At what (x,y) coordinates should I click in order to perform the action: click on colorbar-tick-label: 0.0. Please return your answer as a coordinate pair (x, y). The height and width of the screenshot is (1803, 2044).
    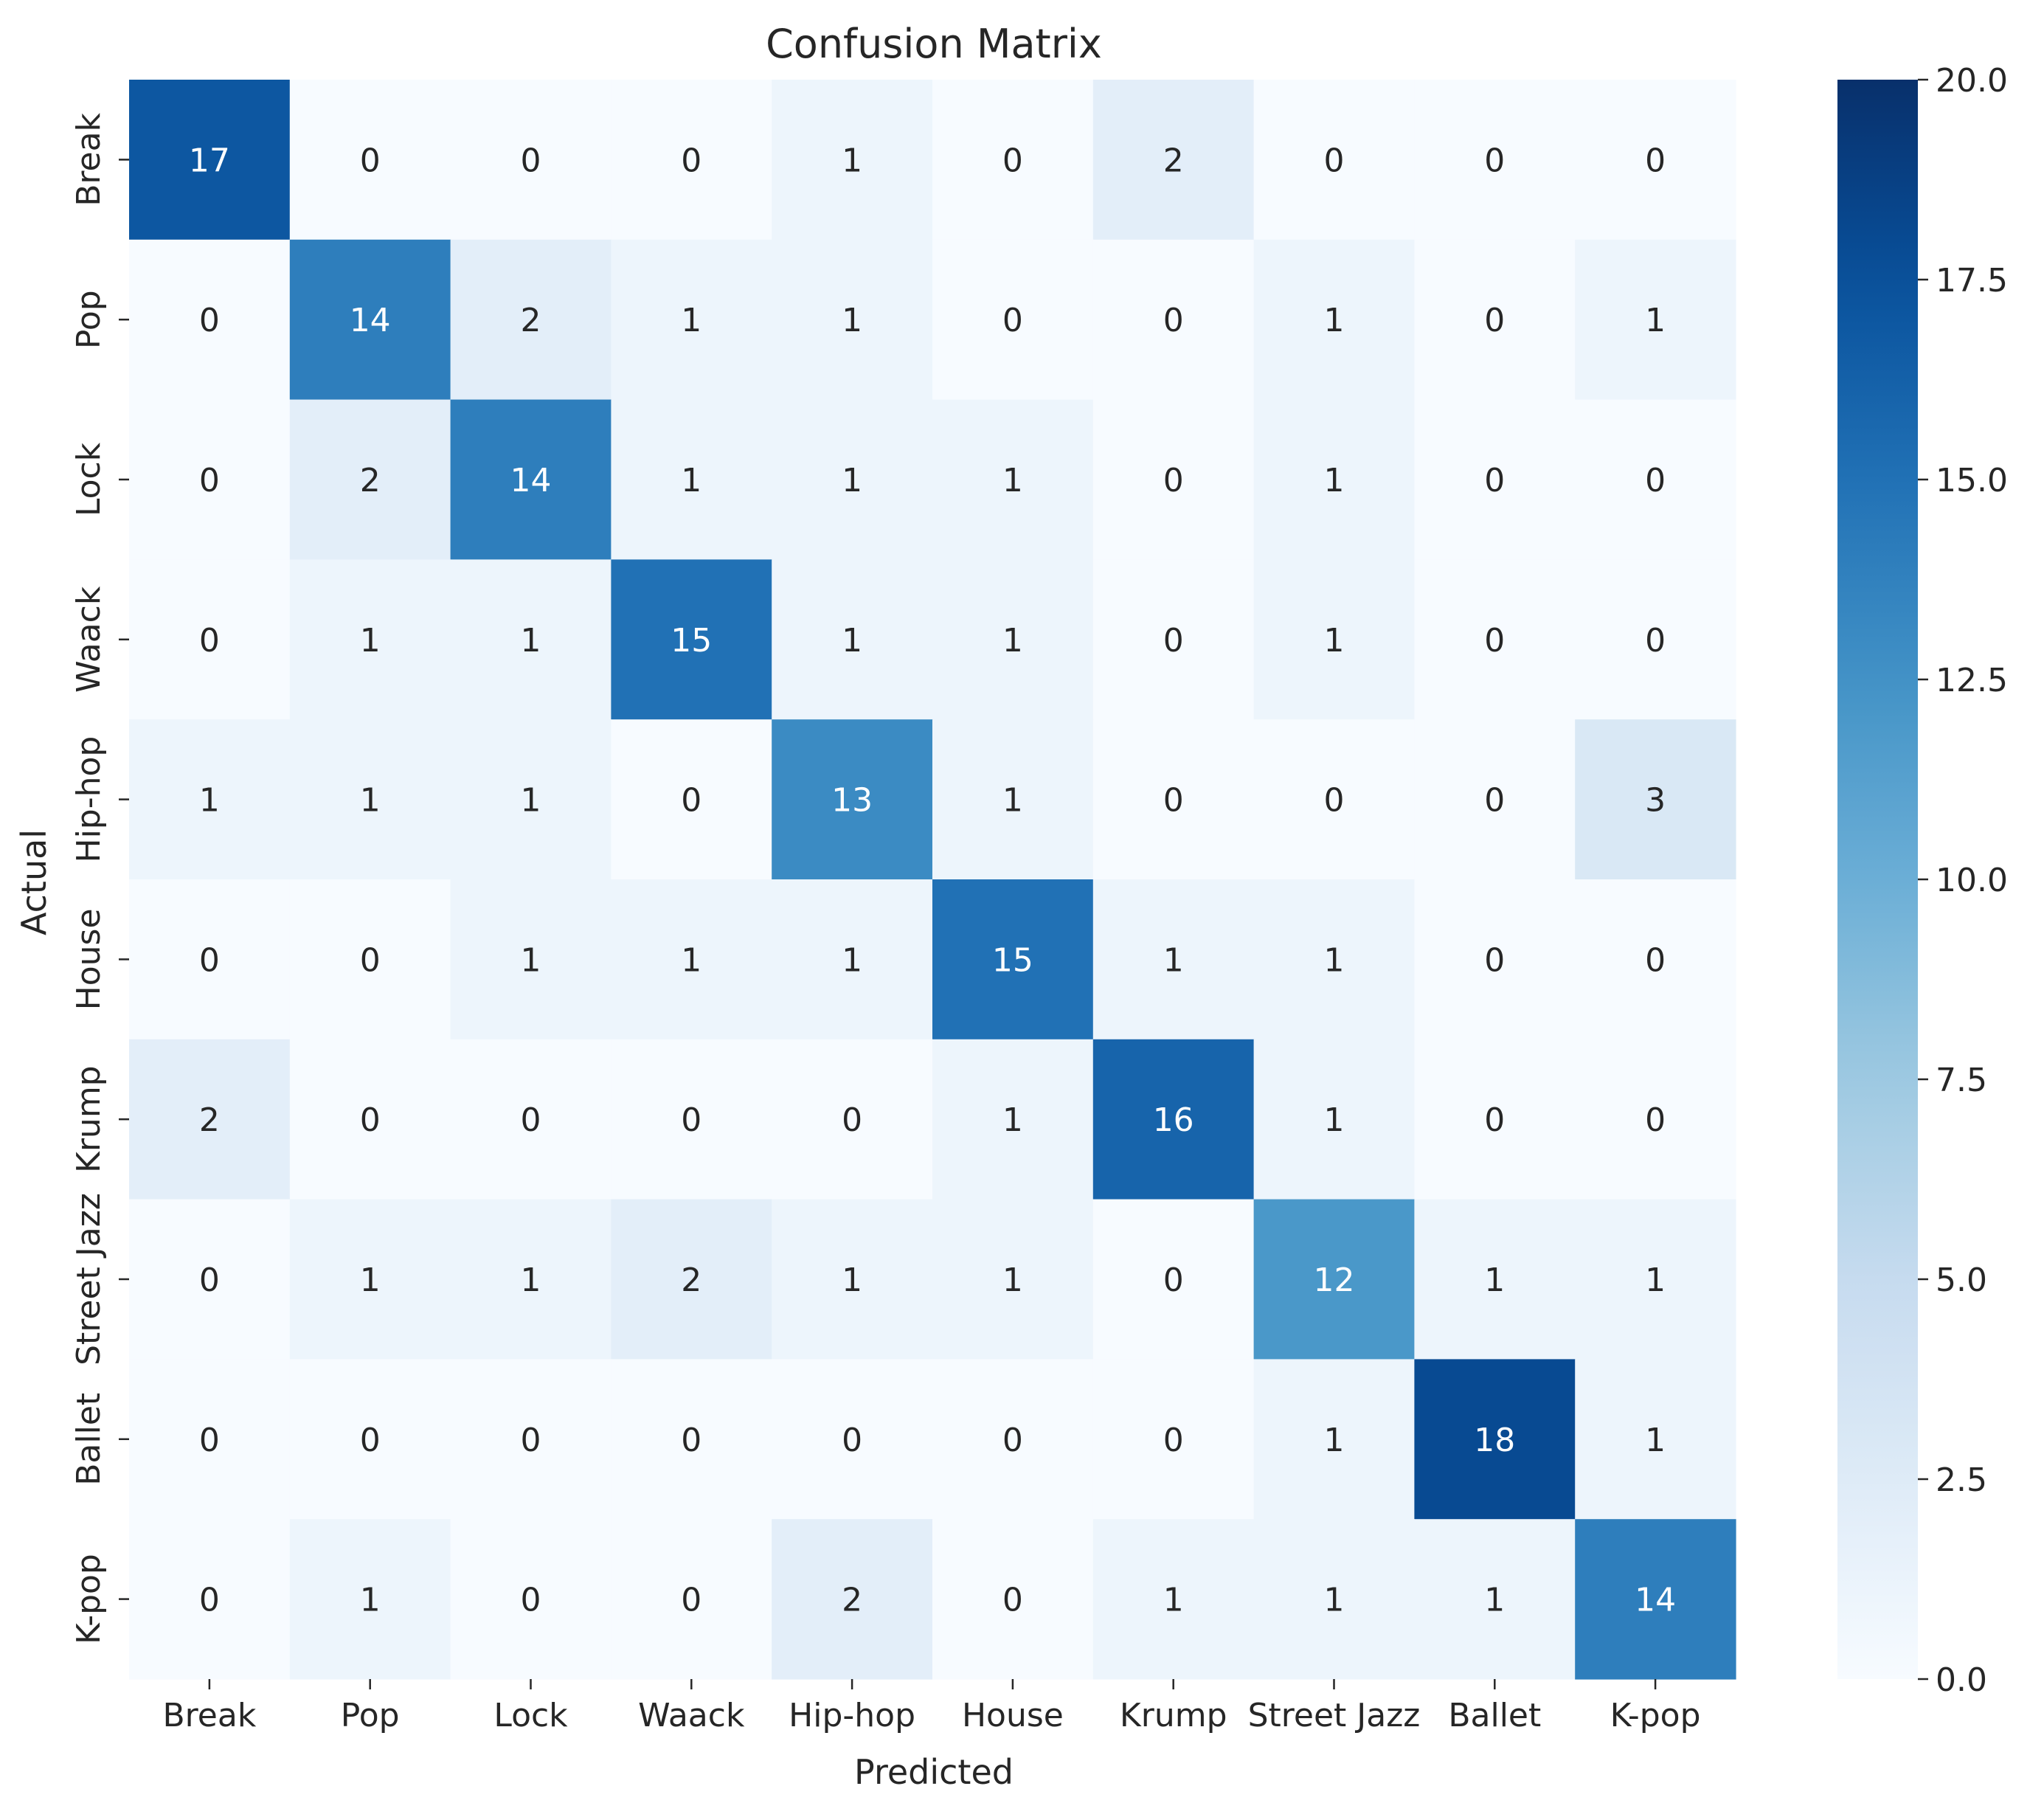
    Looking at the image, I should click on (1961, 1680).